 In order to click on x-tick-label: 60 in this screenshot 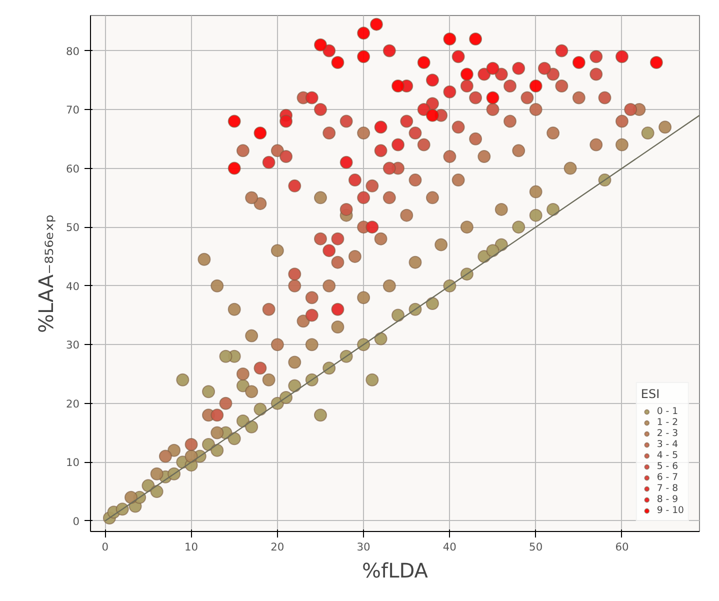, I will do `click(622, 547)`.